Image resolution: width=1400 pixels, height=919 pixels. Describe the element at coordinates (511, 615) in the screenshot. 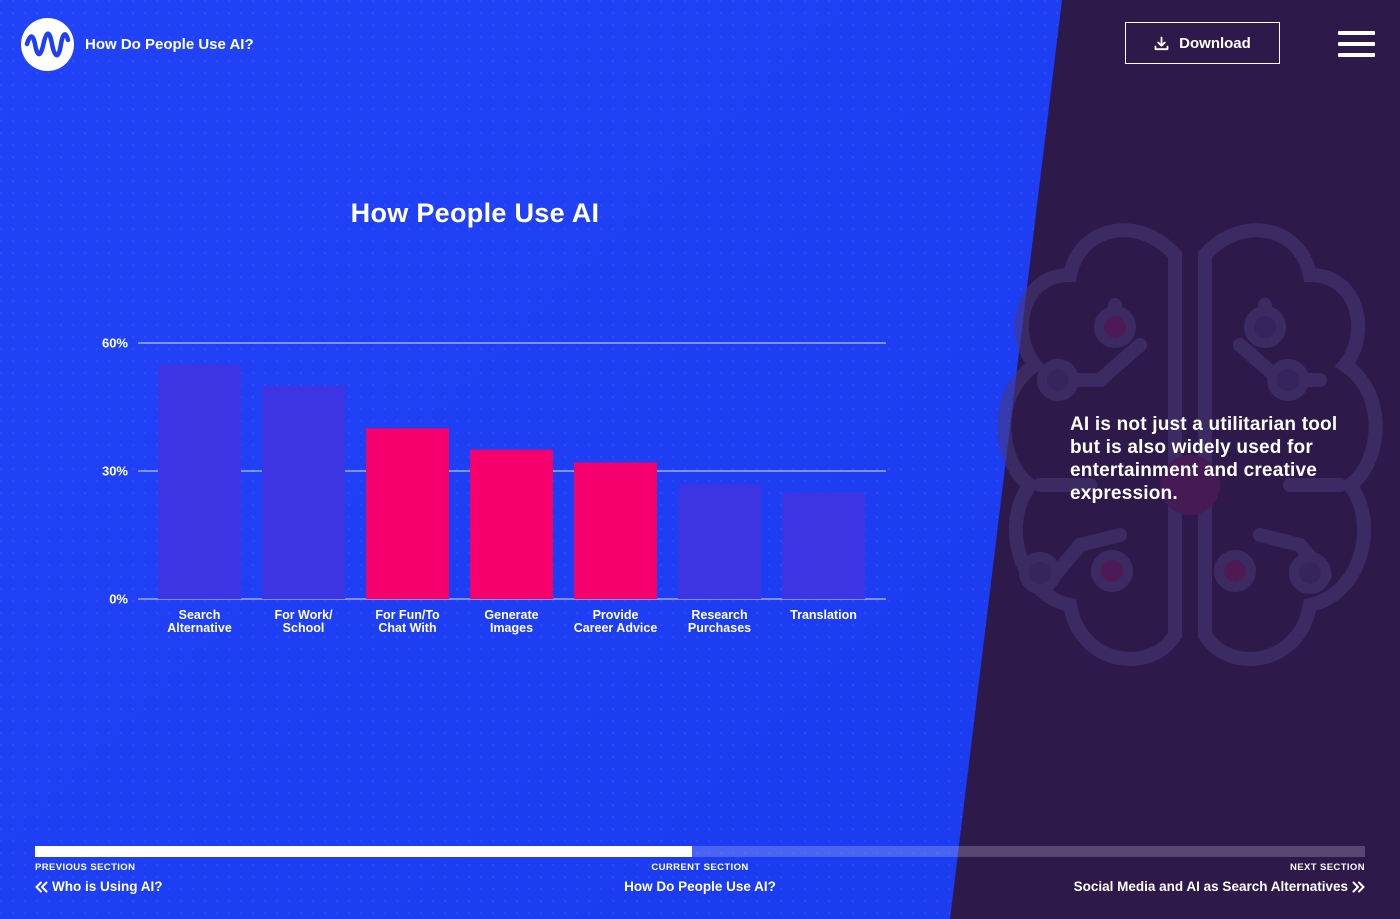

I see `x-tick-label: Generate` at that location.